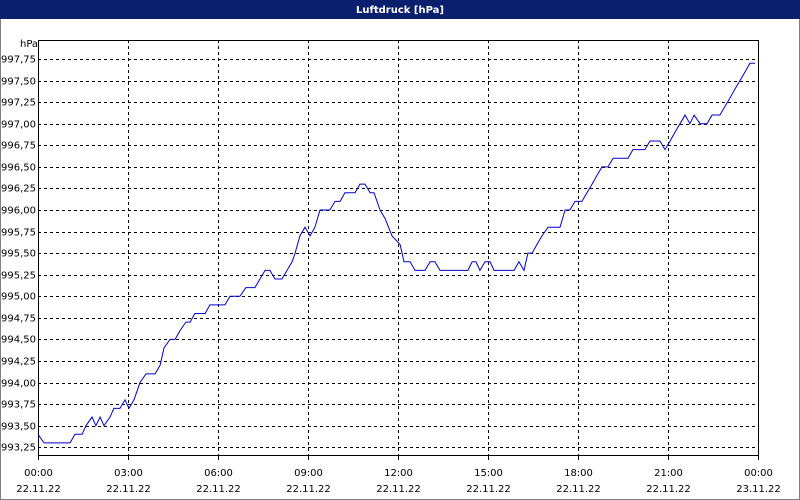 The image size is (800, 500). I want to click on y-tick-label: 994,50, so click(18, 340).